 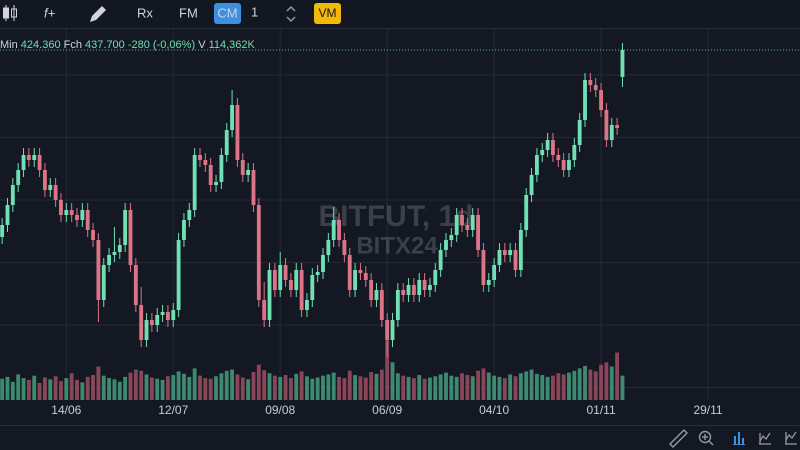 I want to click on fm-button: FM, so click(x=188, y=12).